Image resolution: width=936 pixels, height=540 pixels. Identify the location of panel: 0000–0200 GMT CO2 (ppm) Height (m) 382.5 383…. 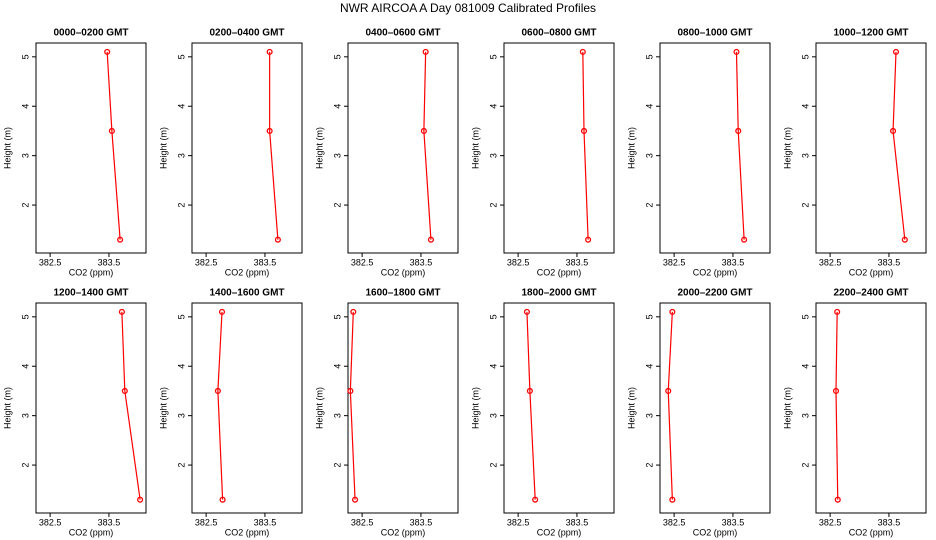
(74, 152).